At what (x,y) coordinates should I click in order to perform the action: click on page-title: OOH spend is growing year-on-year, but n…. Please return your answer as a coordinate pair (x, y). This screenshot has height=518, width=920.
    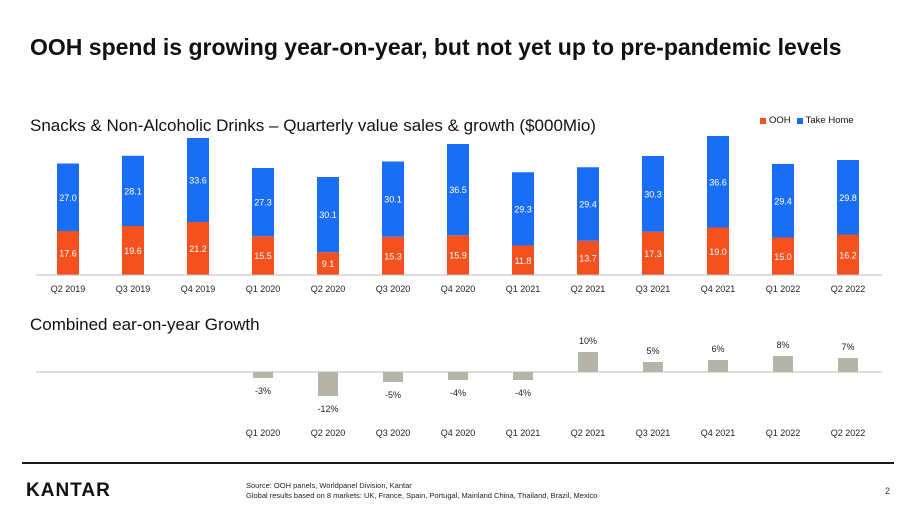
    Looking at the image, I should click on (436, 47).